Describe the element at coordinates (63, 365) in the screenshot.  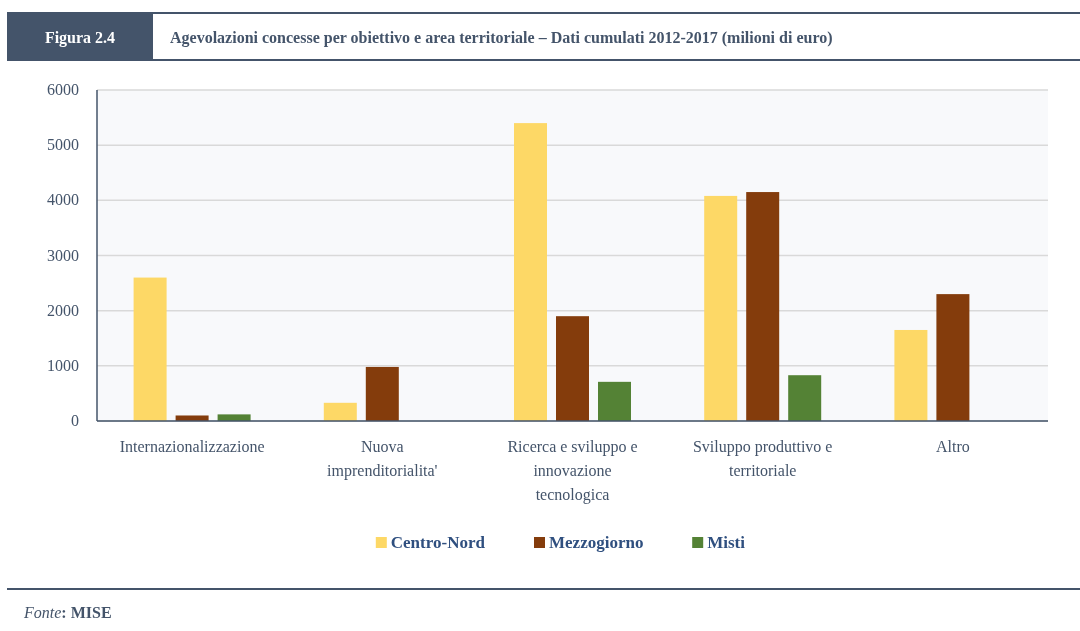
I see `y-tick-label: 1000` at that location.